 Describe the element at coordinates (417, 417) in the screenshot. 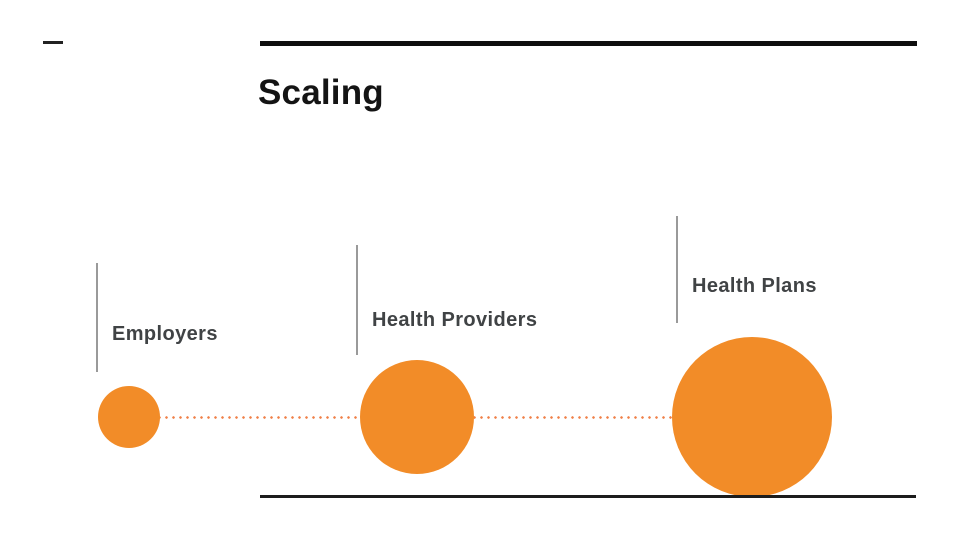

I see `health-providers-circle` at that location.